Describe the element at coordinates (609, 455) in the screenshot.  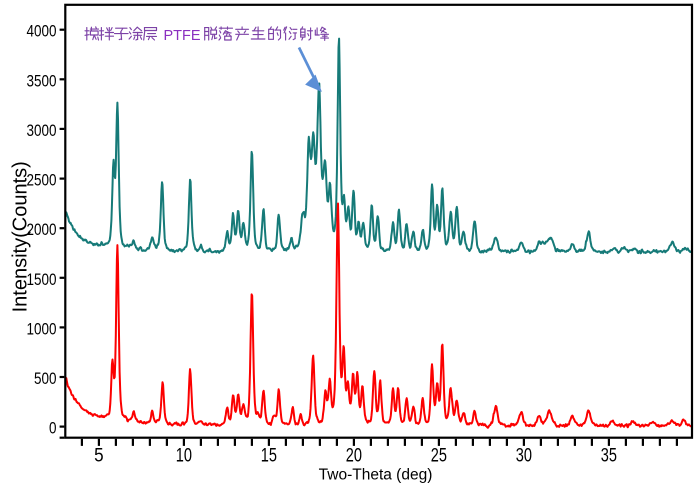
I see `svg-text: 35` at that location.